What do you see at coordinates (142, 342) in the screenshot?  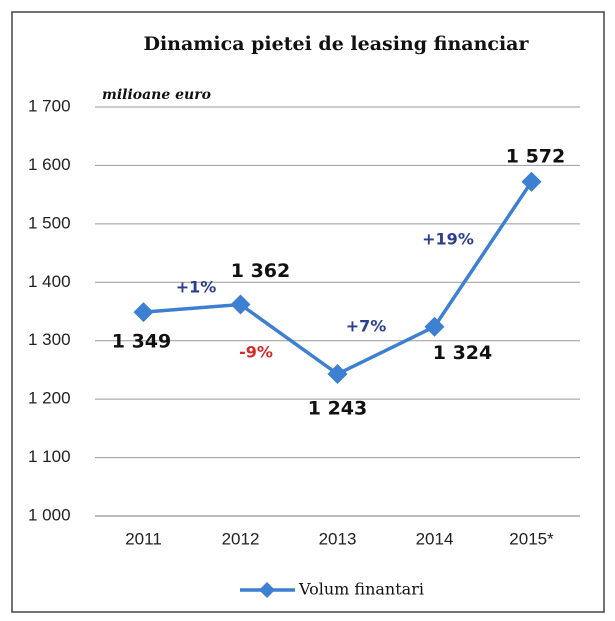 I see `value-label: 1 349` at bounding box center [142, 342].